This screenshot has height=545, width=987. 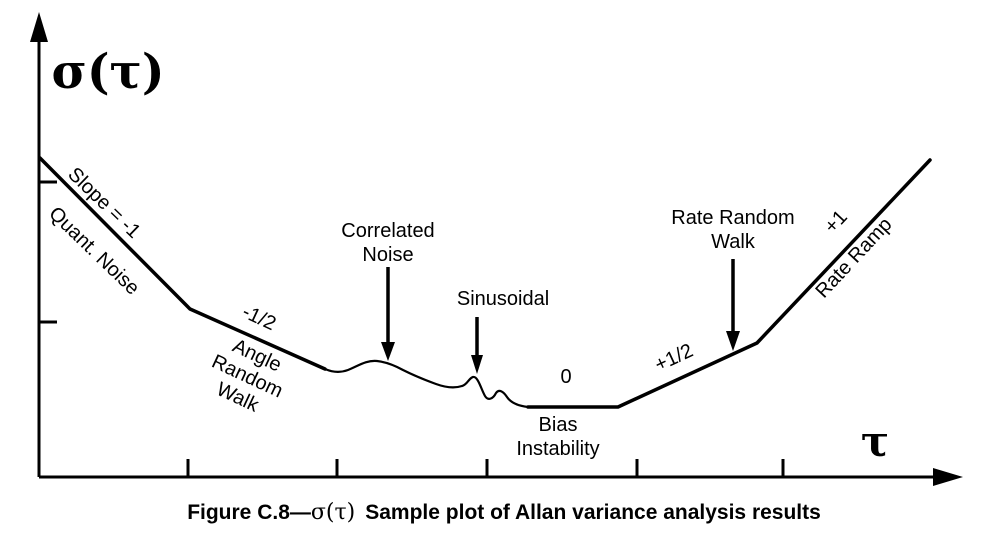 What do you see at coordinates (39, 27) in the screenshot?
I see `y-axis-arrowhead-icon` at bounding box center [39, 27].